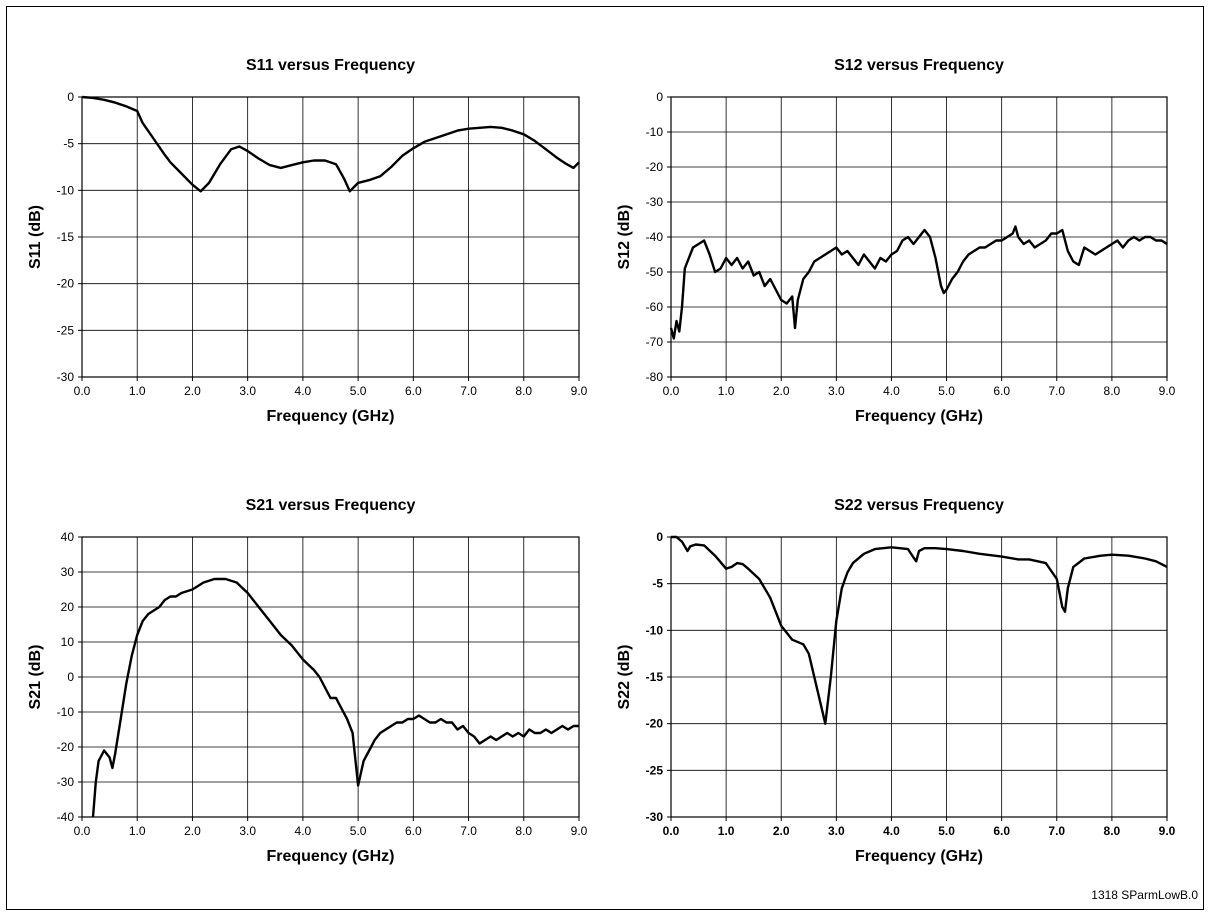  Describe the element at coordinates (655, 377) in the screenshot. I see `y-tick-label: -80` at that location.